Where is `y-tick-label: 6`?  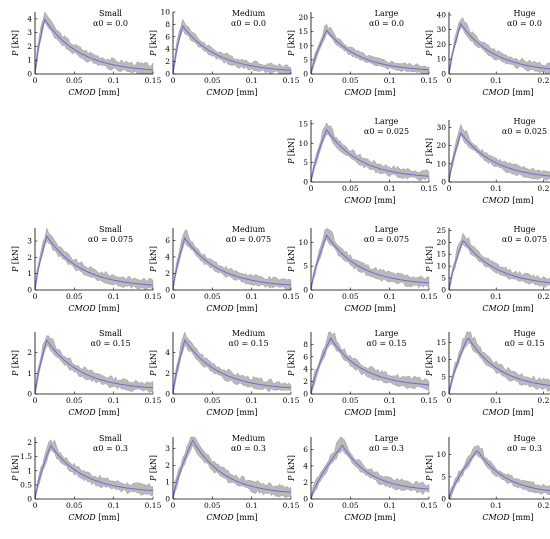
y-tick-label: 6 is located at coordinates (167, 36).